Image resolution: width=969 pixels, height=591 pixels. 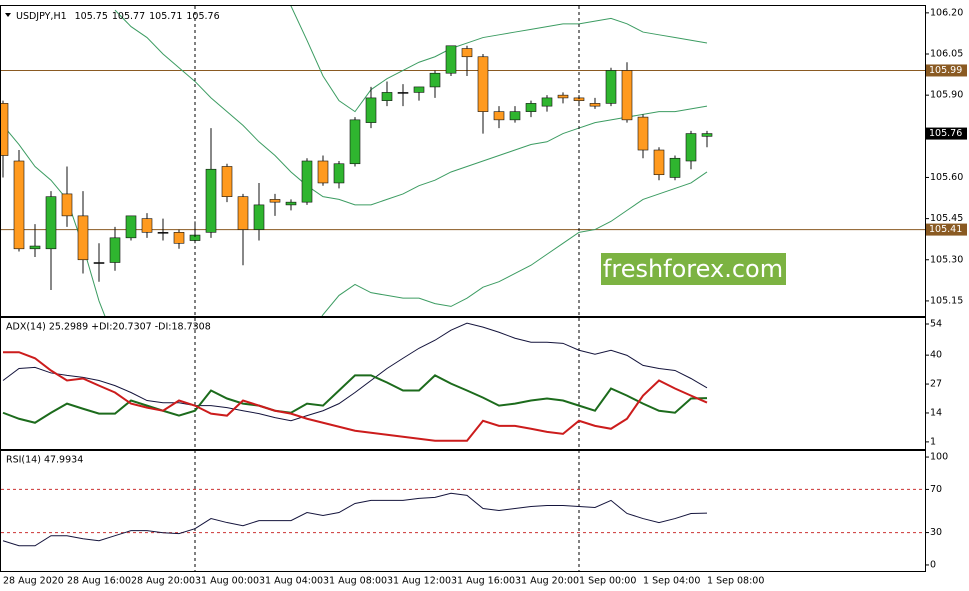 I want to click on x-tick-label: 31 Aug 00:00, so click(x=227, y=581).